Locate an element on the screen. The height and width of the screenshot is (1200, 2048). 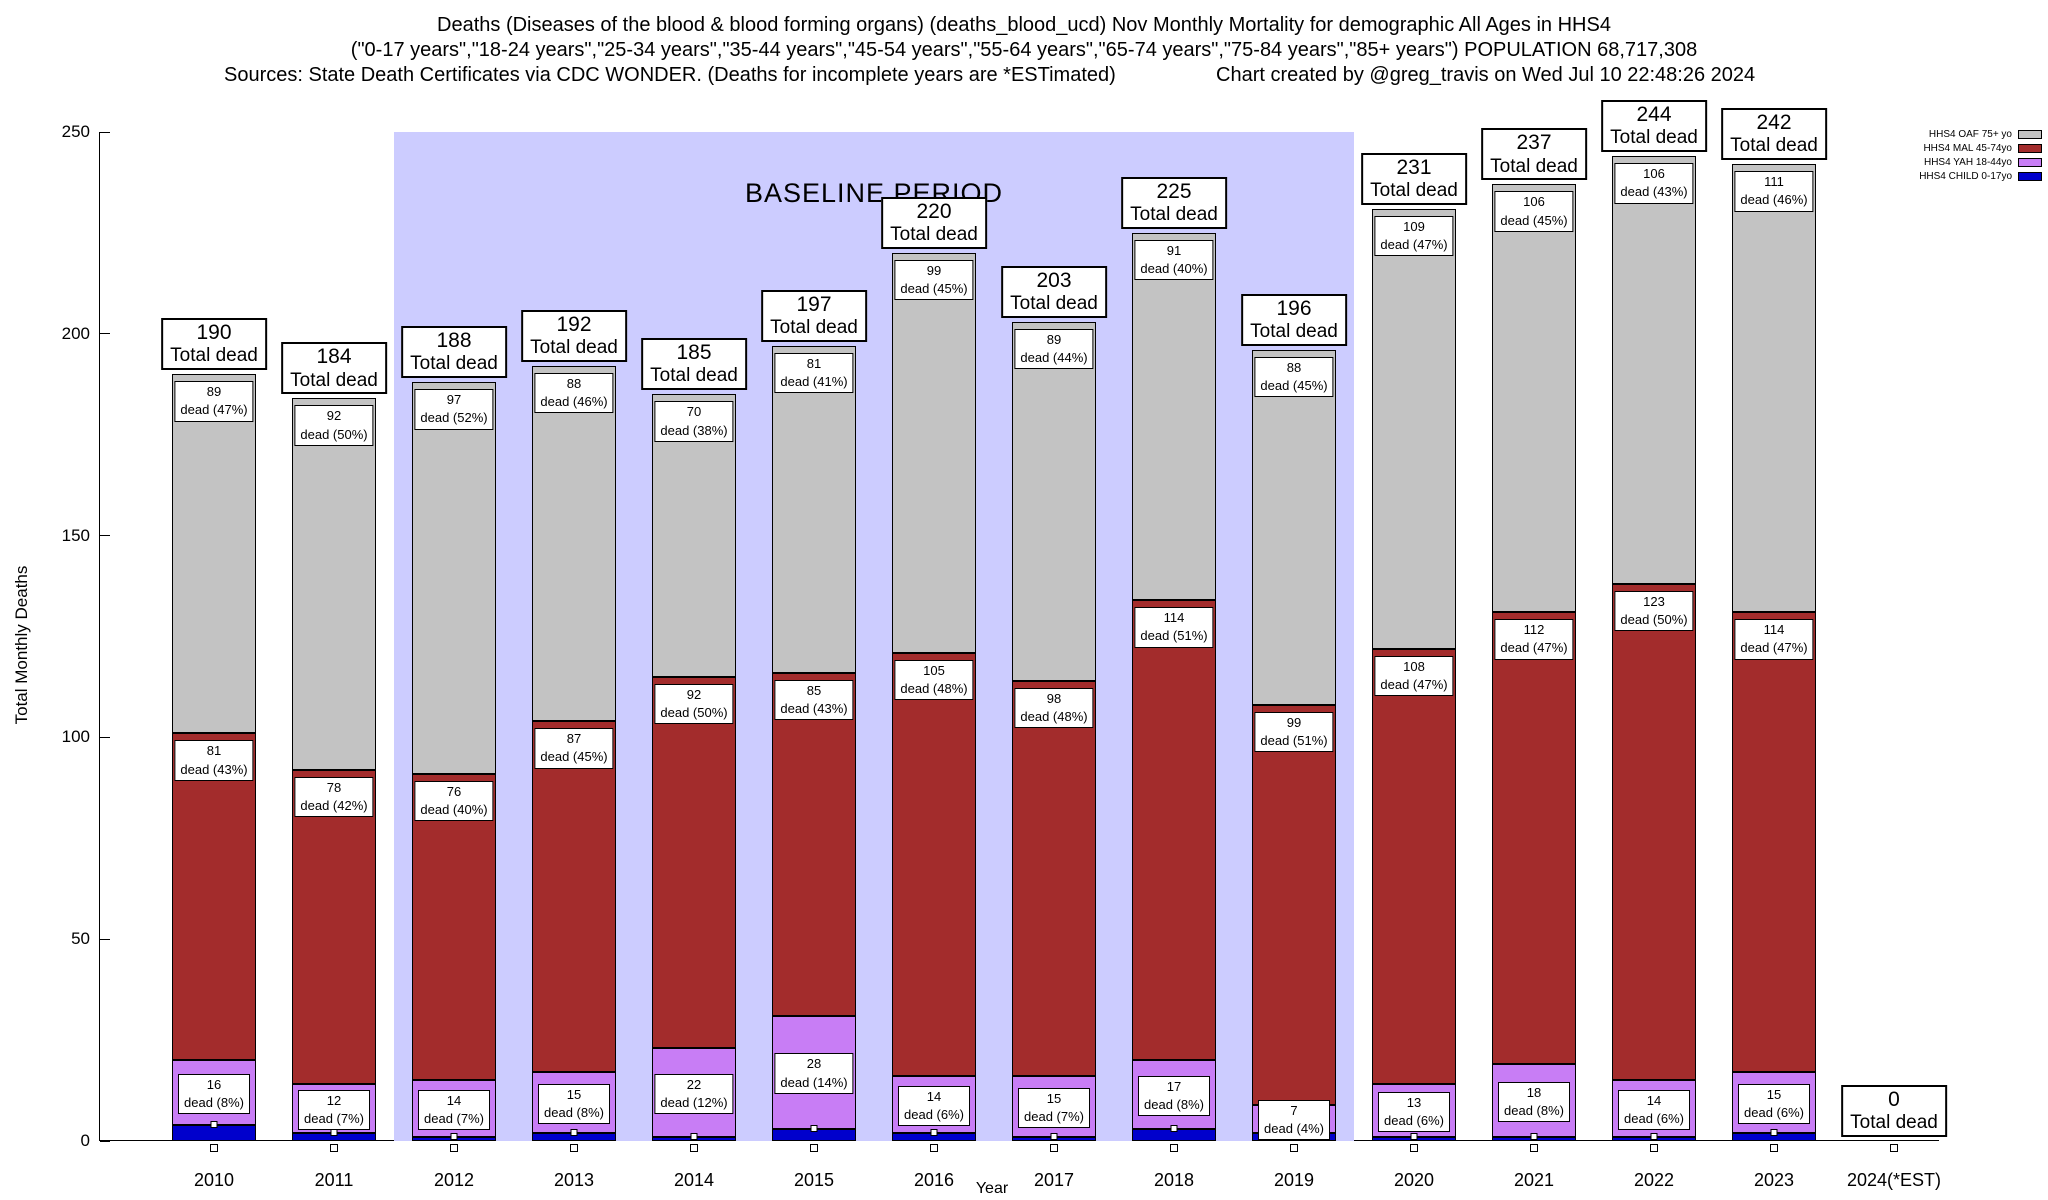
segment-deaths-percent: dead (43%) is located at coordinates (214, 769).